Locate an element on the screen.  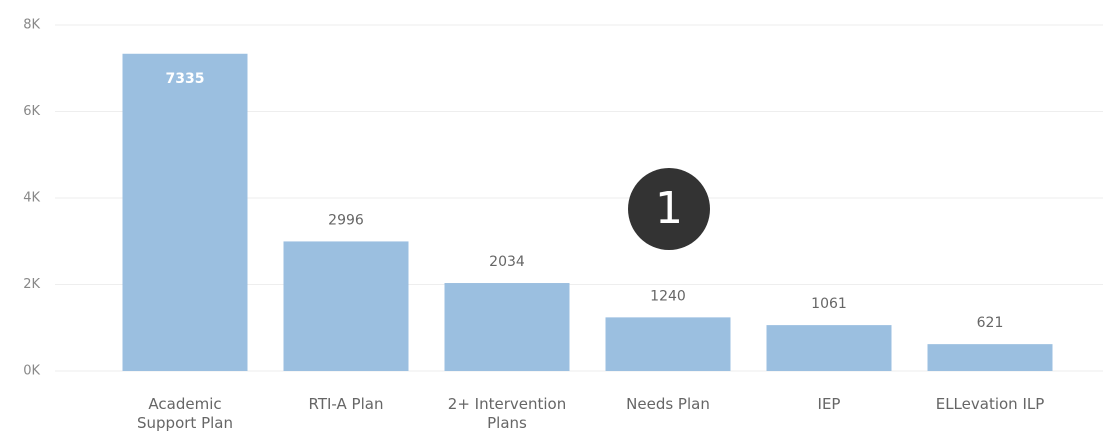
value-label: 2034 is located at coordinates (507, 262).